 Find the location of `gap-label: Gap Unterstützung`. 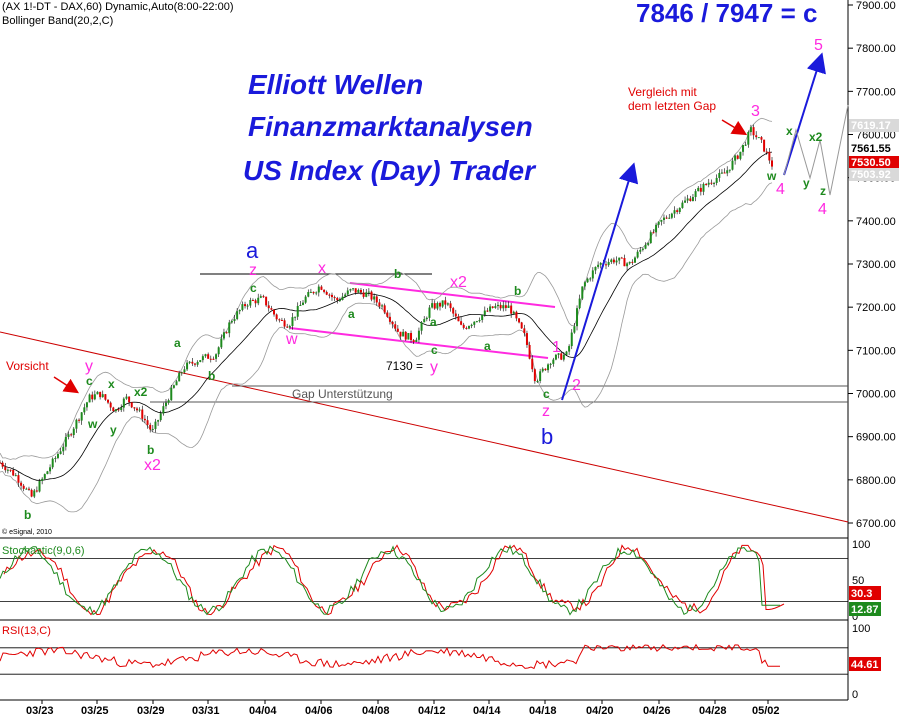

gap-label: Gap Unterstützung is located at coordinates (342, 394).